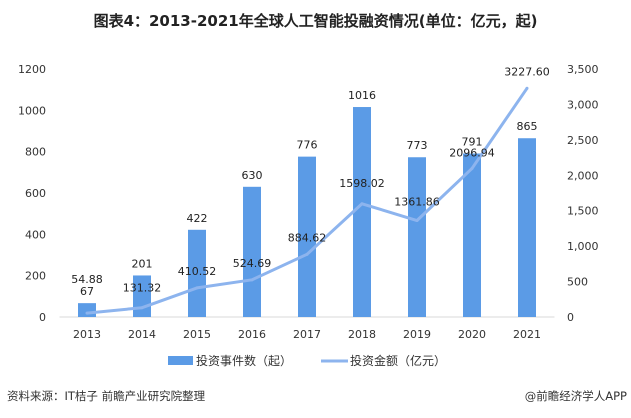  What do you see at coordinates (180, 360) in the screenshot?
I see `legend-bar-swatch` at bounding box center [180, 360].